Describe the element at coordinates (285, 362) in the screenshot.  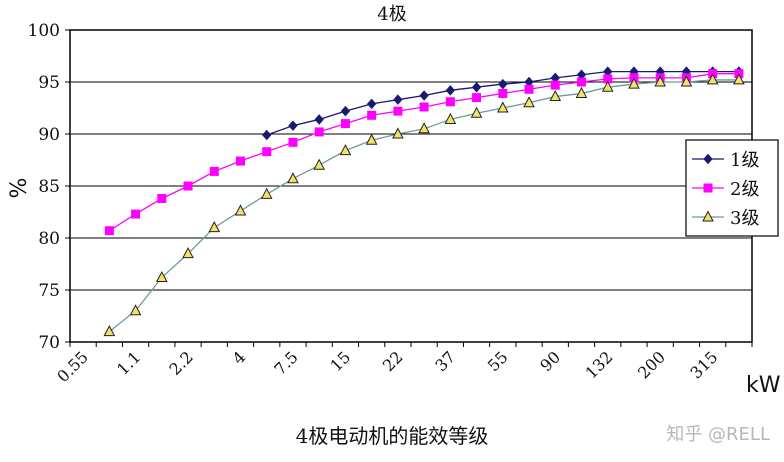
I see `x-tick-label: 7.5` at that location.